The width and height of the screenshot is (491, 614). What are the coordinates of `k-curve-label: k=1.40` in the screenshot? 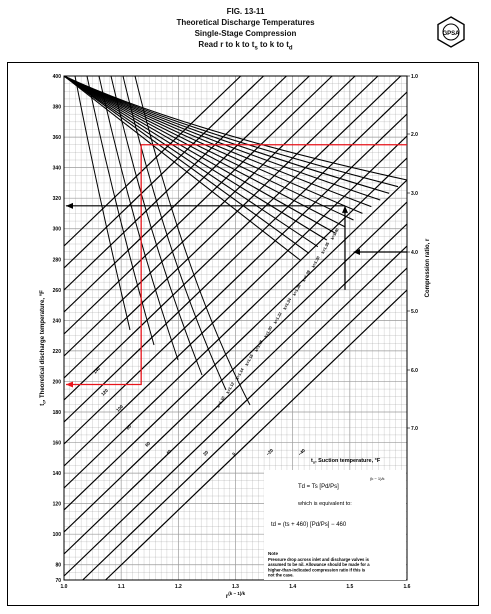 It's located at (334, 234).